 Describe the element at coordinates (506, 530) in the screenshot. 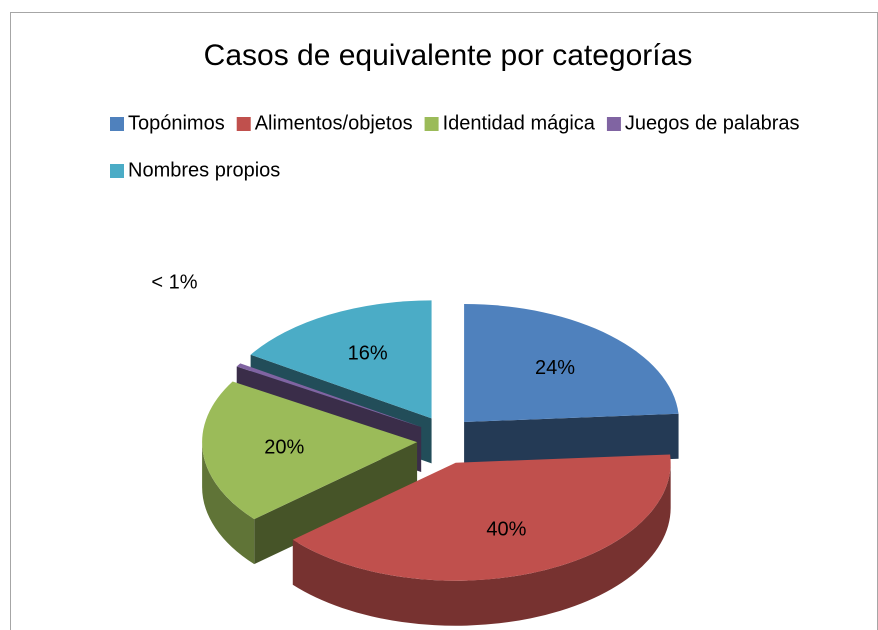

I see `data-label: 40%` at that location.